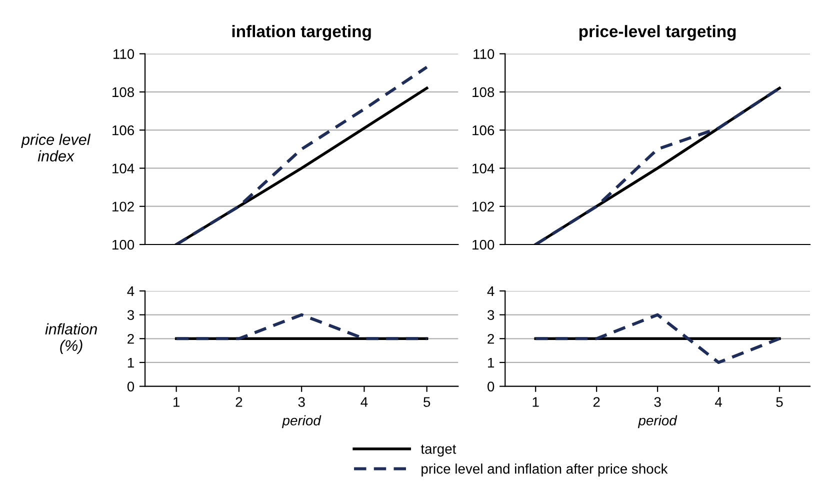 The height and width of the screenshot is (489, 824). What do you see at coordinates (301, 33) in the screenshot?
I see `chart-title: inflation targeting` at bounding box center [301, 33].